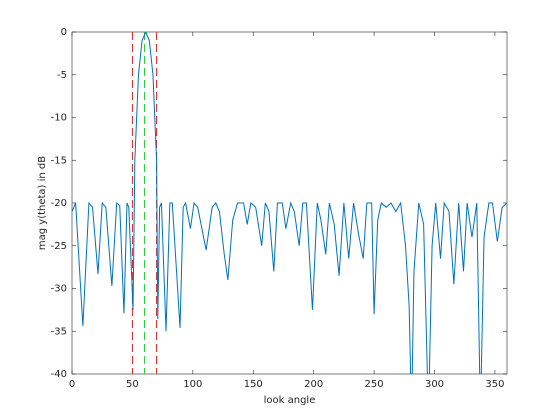 This screenshot has width=560, height=420. I want to click on x-tick-label: 200, so click(313, 384).